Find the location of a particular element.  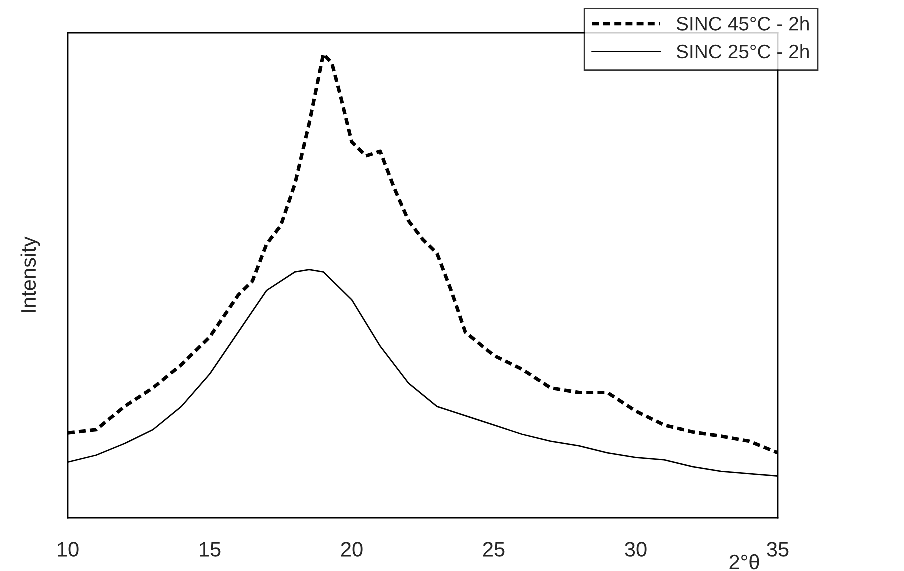

x-tick-label: 20 is located at coordinates (352, 549).